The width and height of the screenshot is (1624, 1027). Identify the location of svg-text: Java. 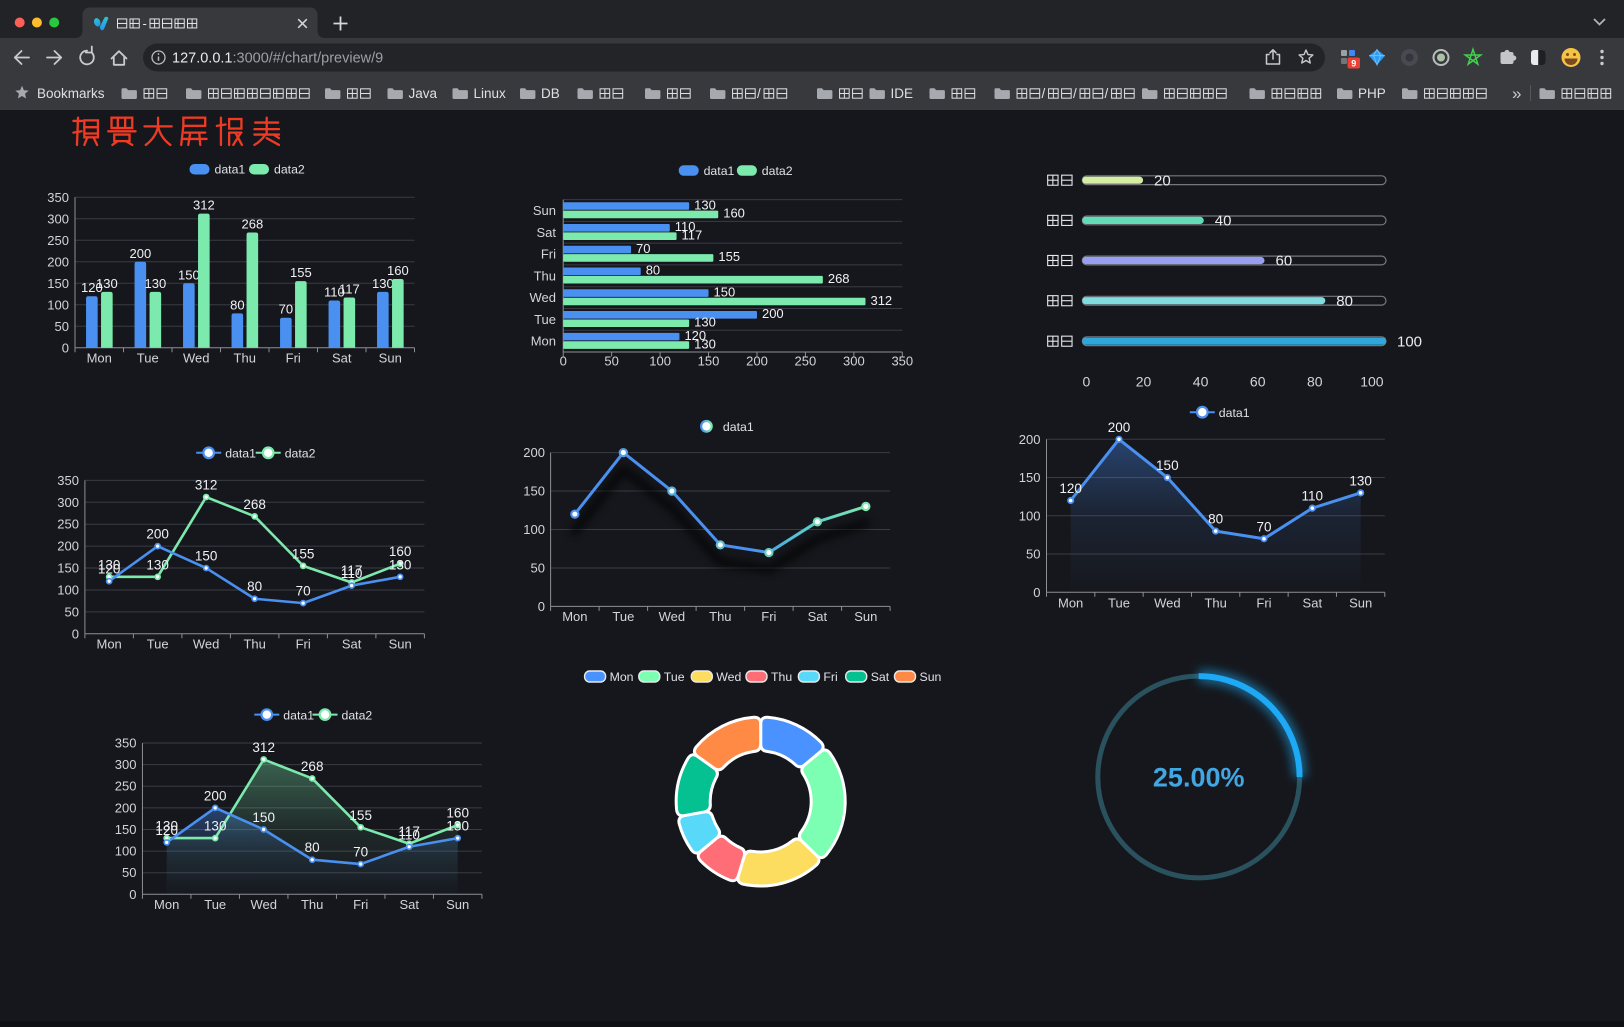
(423, 93).